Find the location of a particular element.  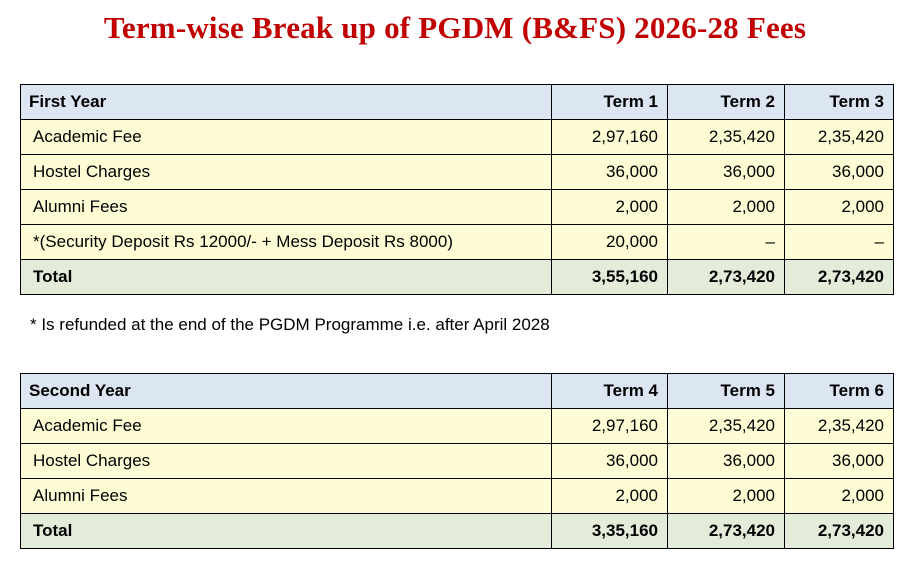

total-value: 3,35,160 is located at coordinates (609, 531).